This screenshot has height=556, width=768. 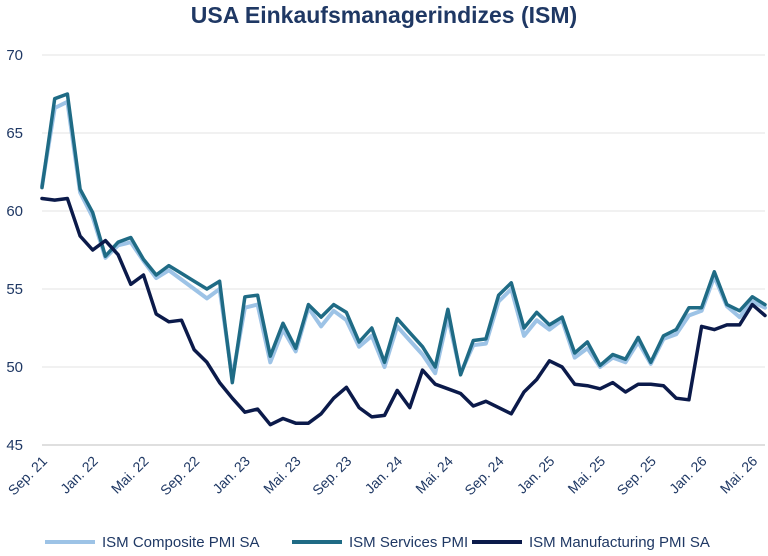 I want to click on x-tick-label: Mai. 23, so click(x=282, y=475).